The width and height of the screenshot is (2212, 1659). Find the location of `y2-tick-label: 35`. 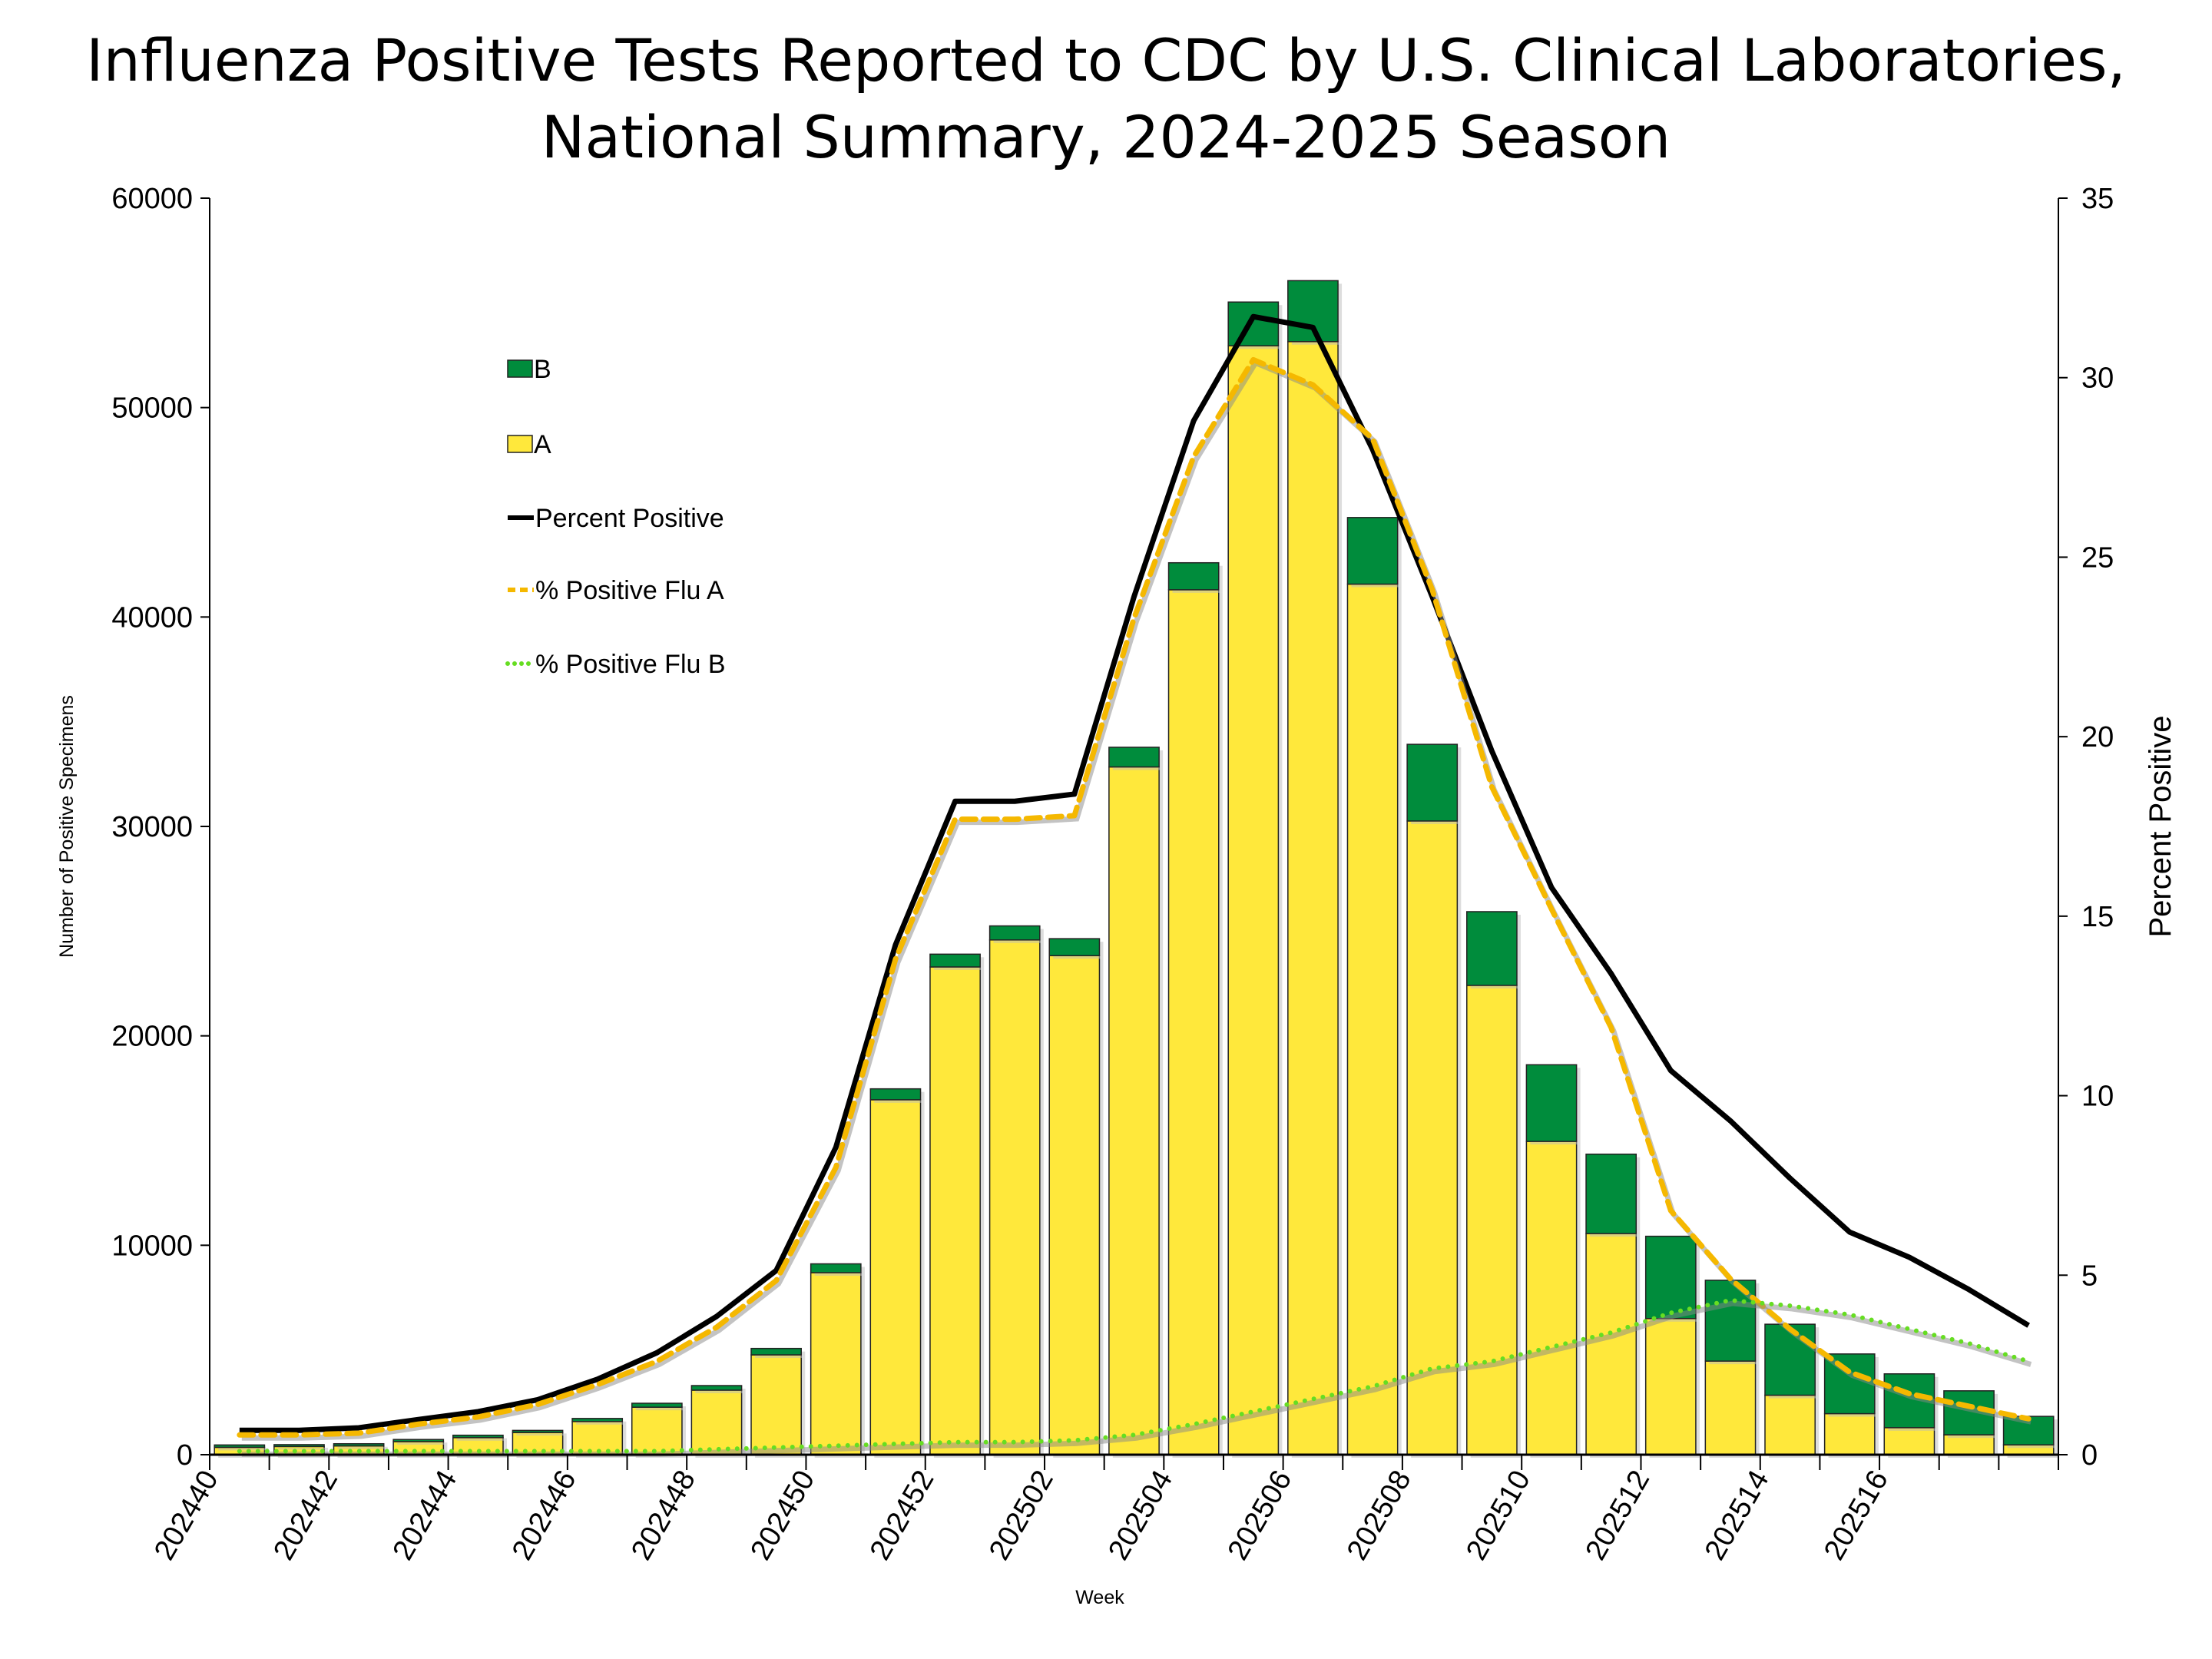

y2-tick-label: 35 is located at coordinates (2098, 199).